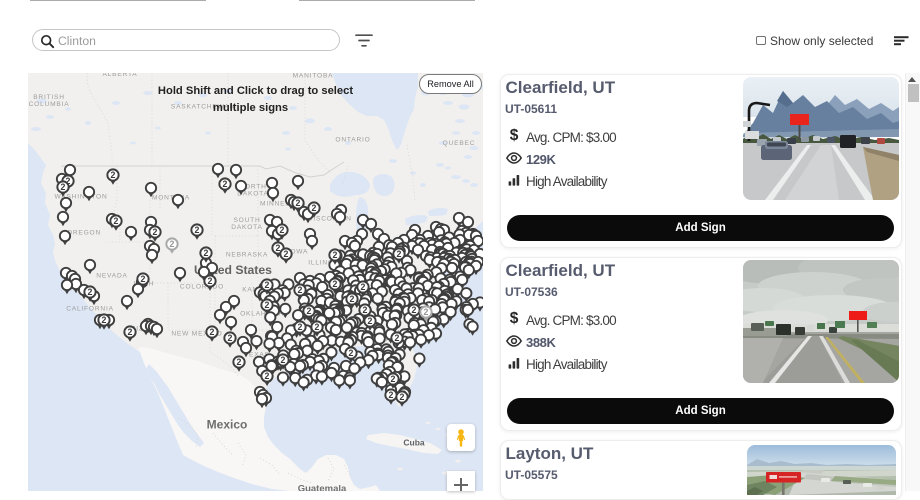 The height and width of the screenshot is (500, 920). Describe the element at coordinates (247, 255) in the screenshot. I see `svg-text: NEBRASKA` at that location.